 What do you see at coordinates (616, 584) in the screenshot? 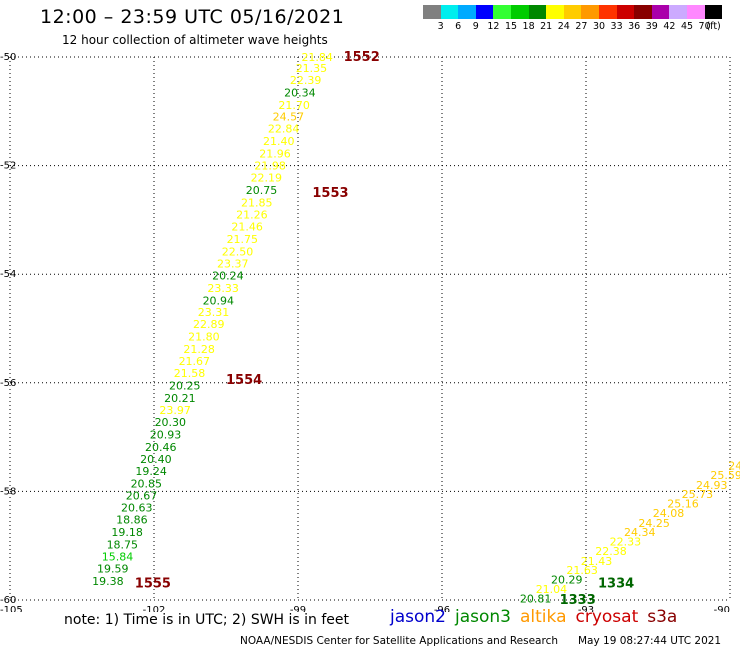
I see `pass-number-label: 1334` at bounding box center [616, 584].